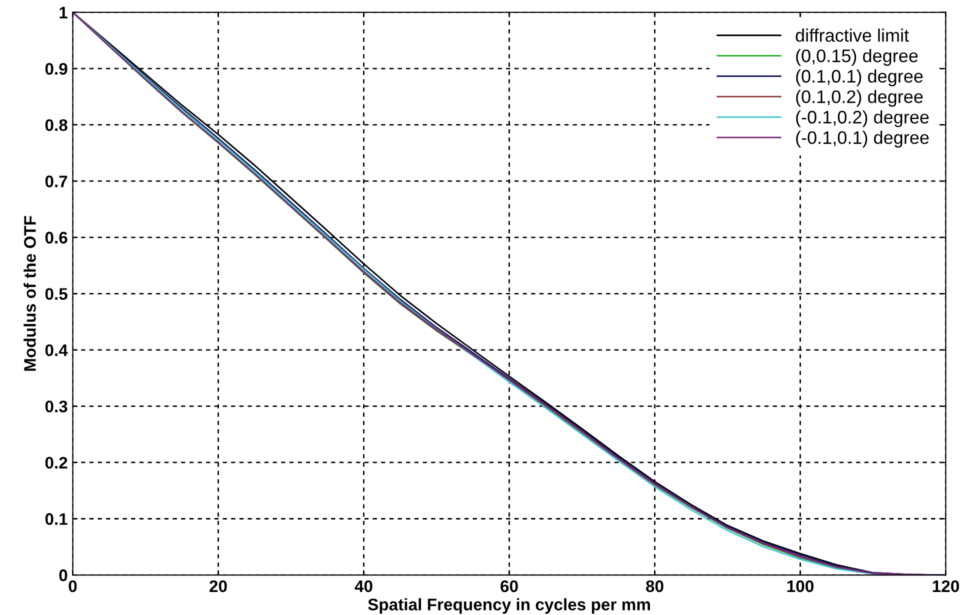  I want to click on y-tick-label: 1, so click(64, 12).